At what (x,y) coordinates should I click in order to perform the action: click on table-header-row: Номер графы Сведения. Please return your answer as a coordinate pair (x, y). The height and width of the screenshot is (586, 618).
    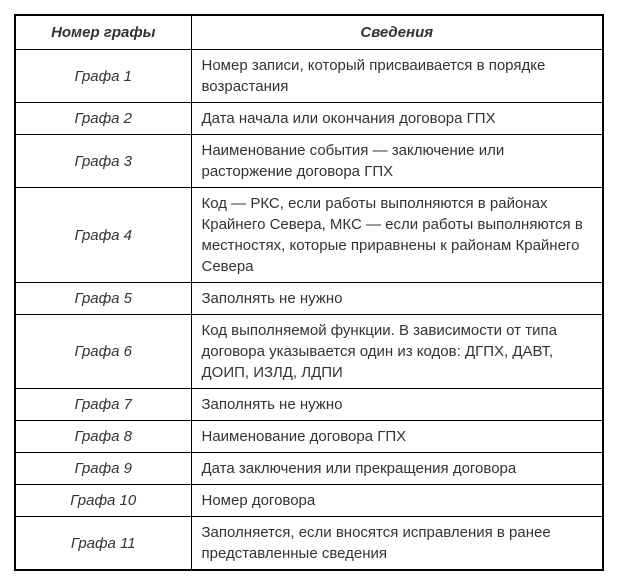
    Looking at the image, I should click on (309, 32).